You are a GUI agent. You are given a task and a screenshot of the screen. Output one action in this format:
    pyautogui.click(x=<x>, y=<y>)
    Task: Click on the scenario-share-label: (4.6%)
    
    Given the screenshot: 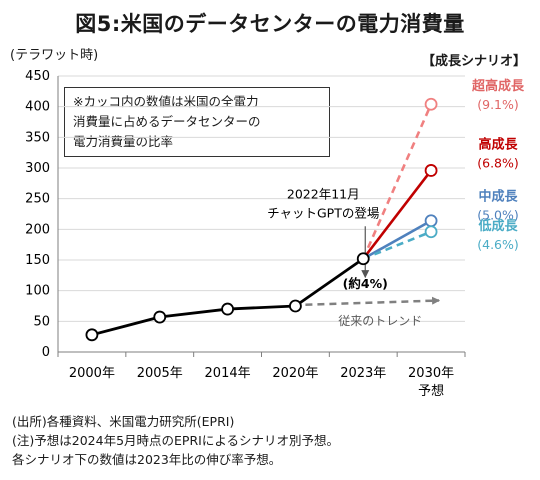 What is the action you would take?
    pyautogui.click(x=498, y=244)
    